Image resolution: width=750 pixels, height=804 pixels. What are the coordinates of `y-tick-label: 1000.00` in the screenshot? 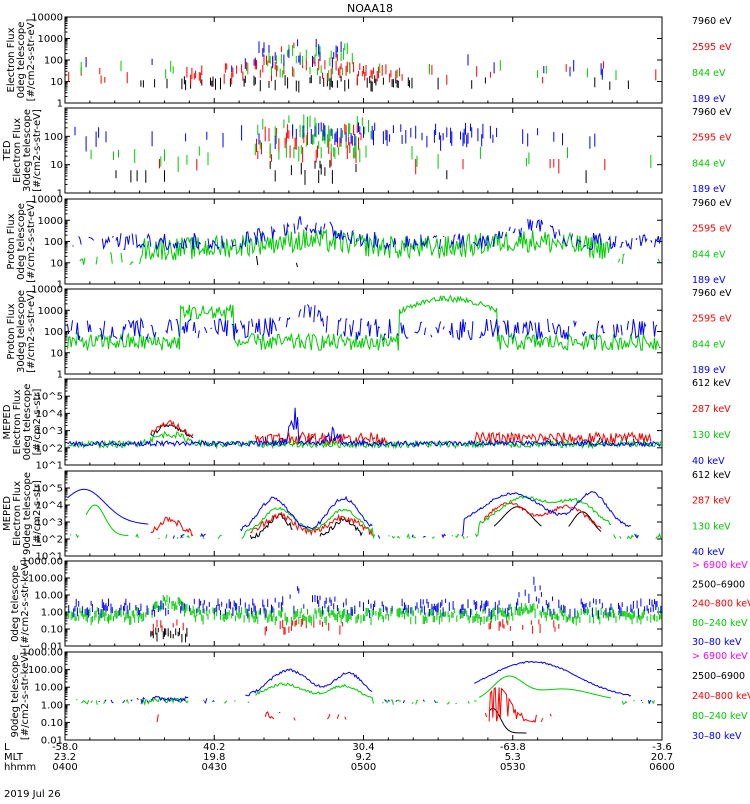 It's located at (42, 562).